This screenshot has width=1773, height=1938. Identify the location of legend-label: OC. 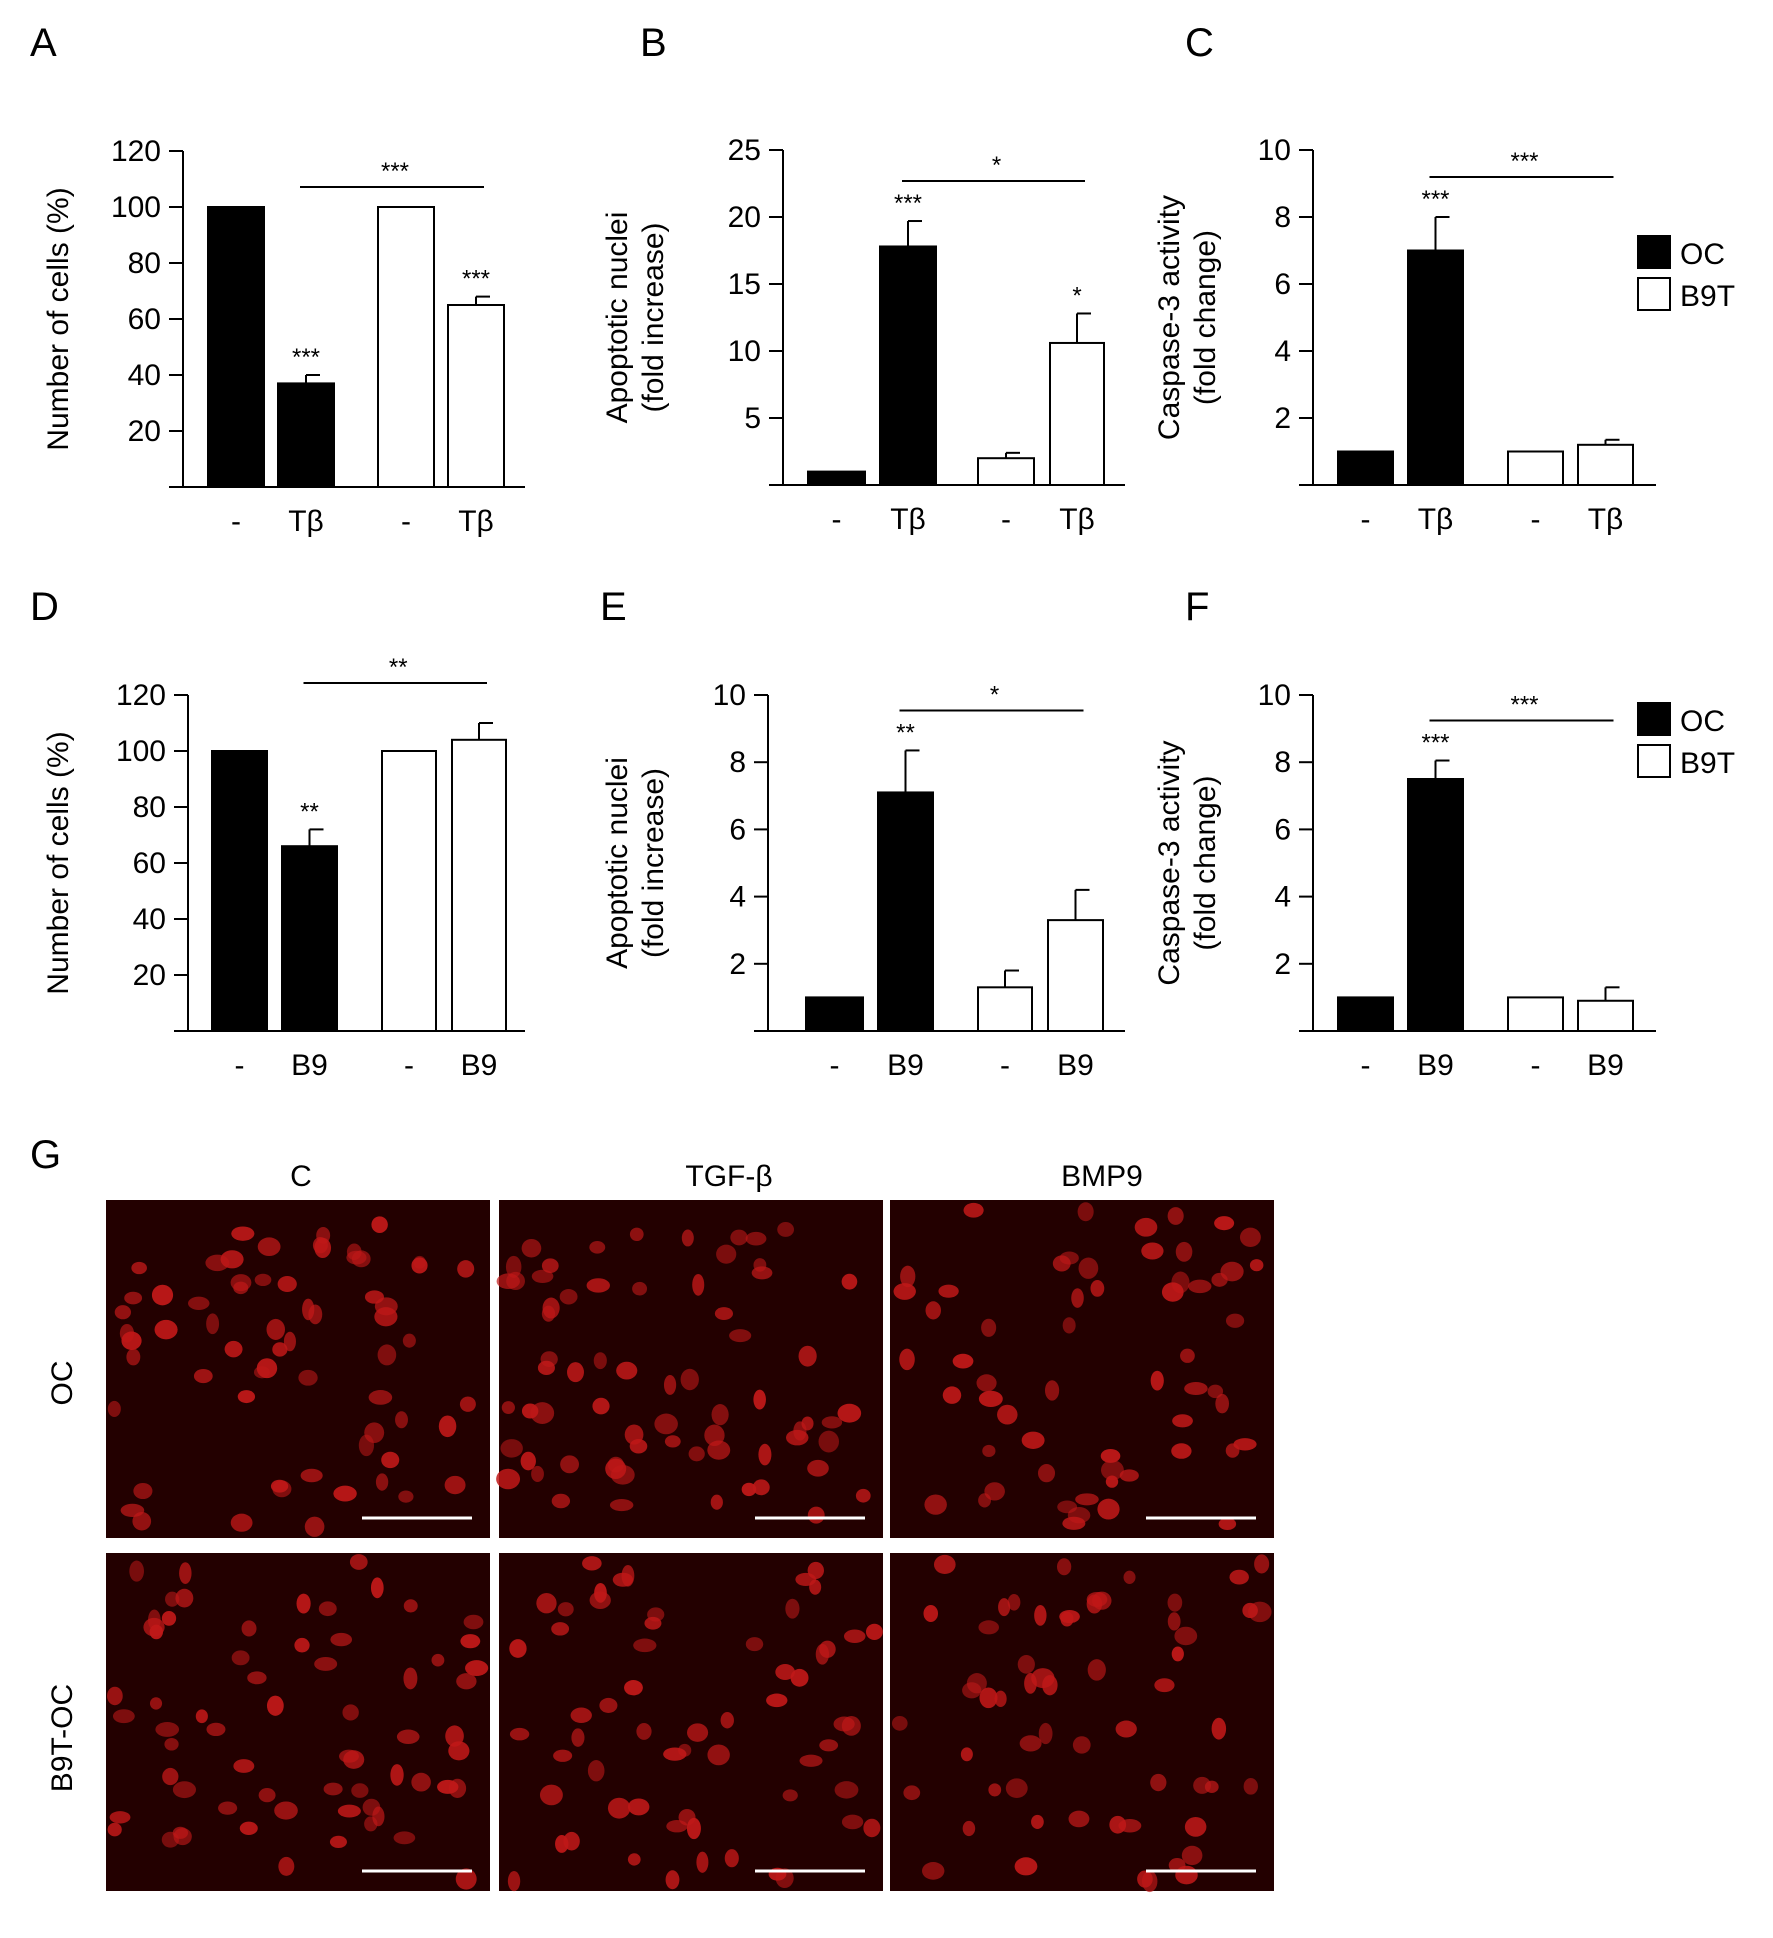
(1702, 721).